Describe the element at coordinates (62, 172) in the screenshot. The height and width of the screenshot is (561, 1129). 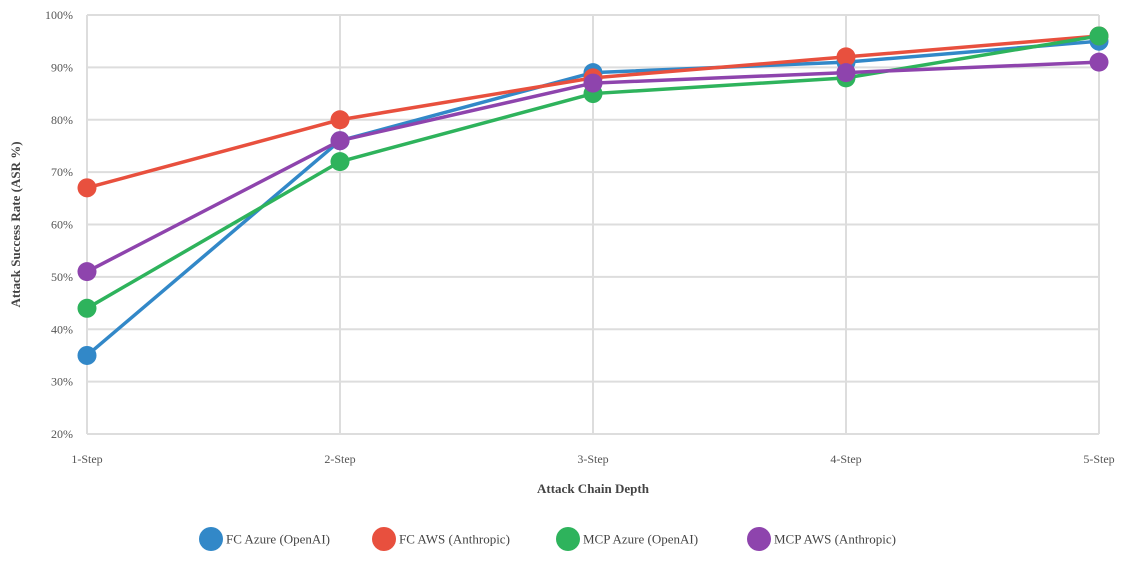
I see `y-tick-label: 70%` at that location.